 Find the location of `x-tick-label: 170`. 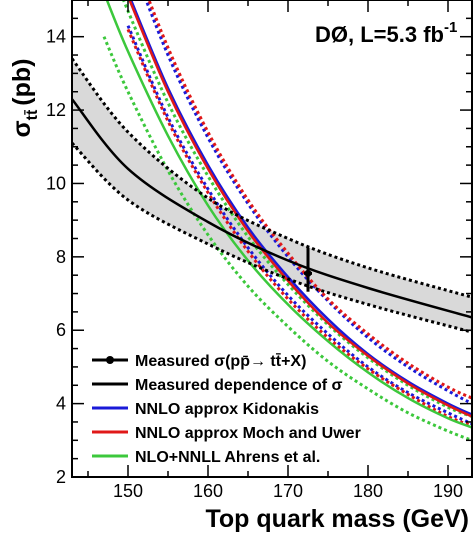

x-tick-label: 170 is located at coordinates (288, 491).